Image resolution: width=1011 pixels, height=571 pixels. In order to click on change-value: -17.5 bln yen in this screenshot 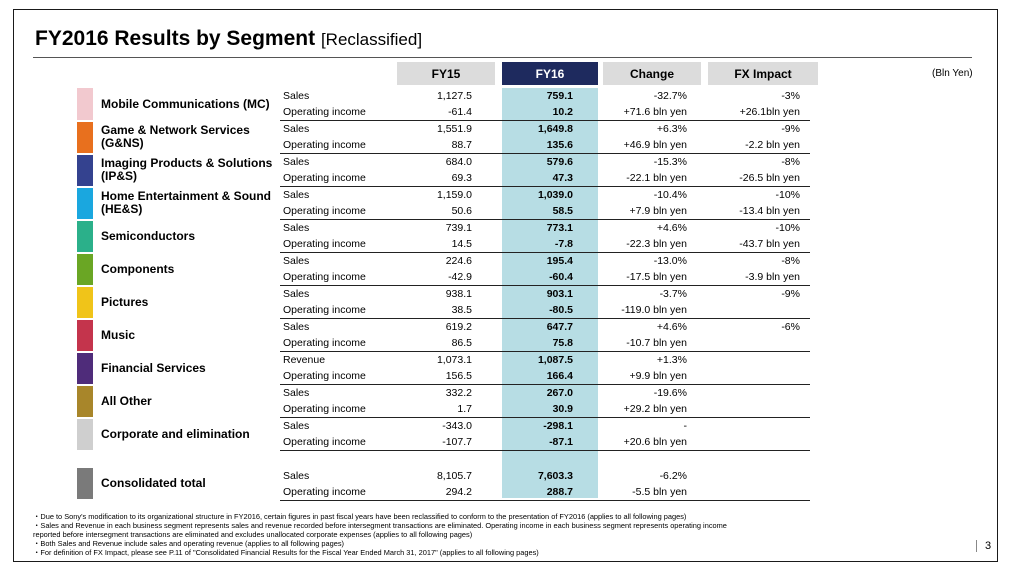, I will do `click(646, 277)`.